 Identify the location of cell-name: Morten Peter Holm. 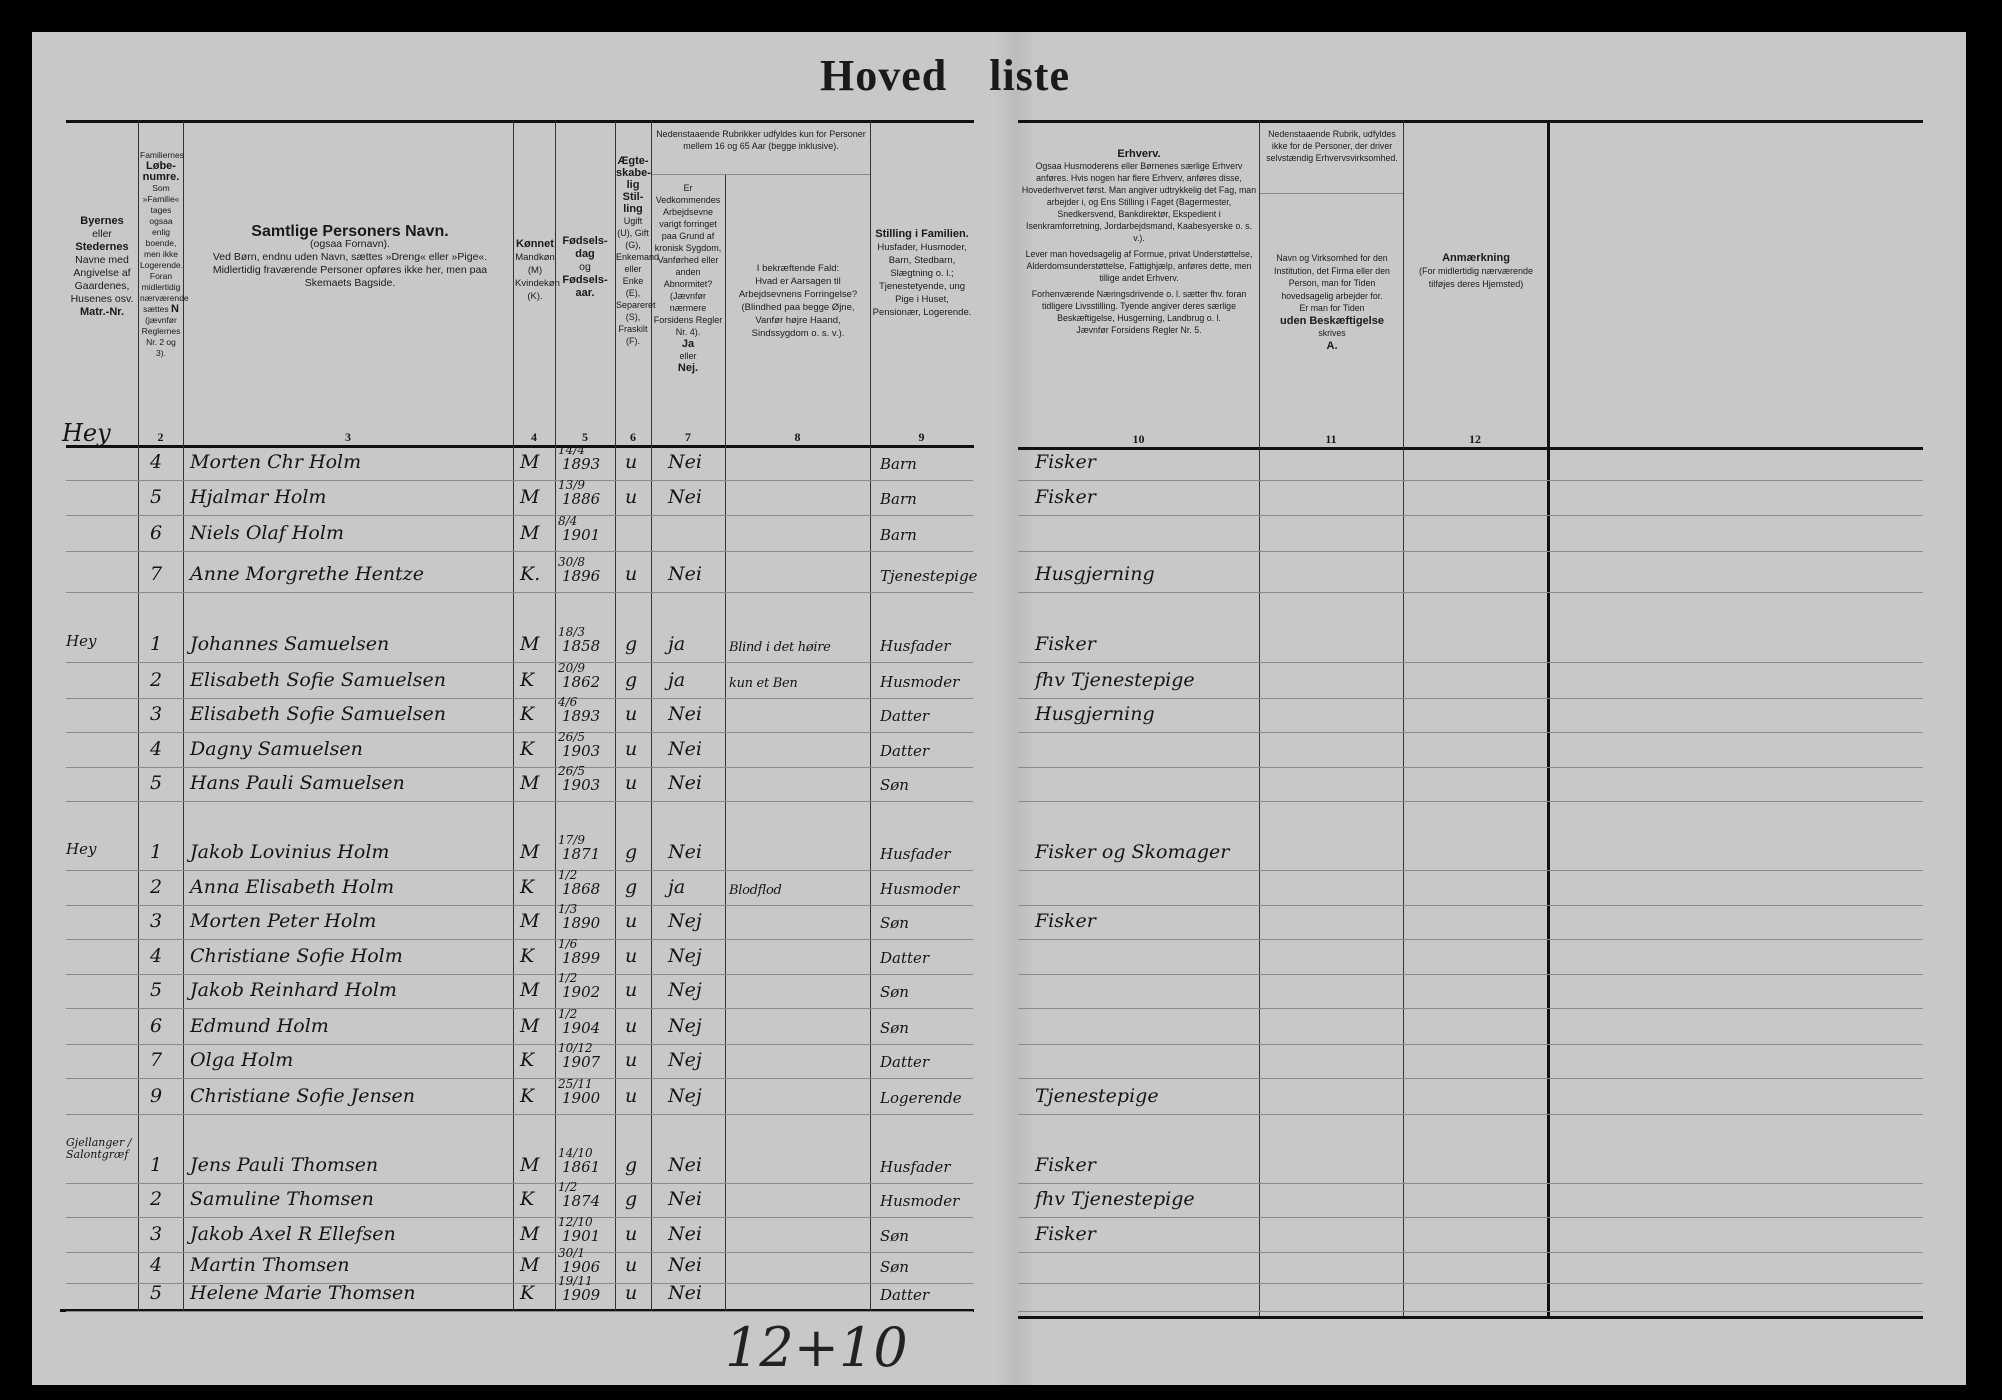
(283, 921).